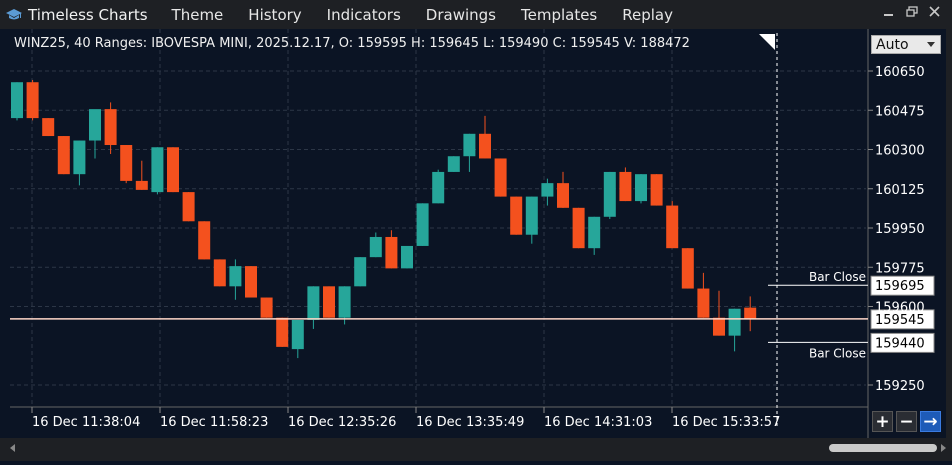 The height and width of the screenshot is (465, 952). Describe the element at coordinates (363, 14) in the screenshot. I see `menu-indicators: Indicators` at that location.